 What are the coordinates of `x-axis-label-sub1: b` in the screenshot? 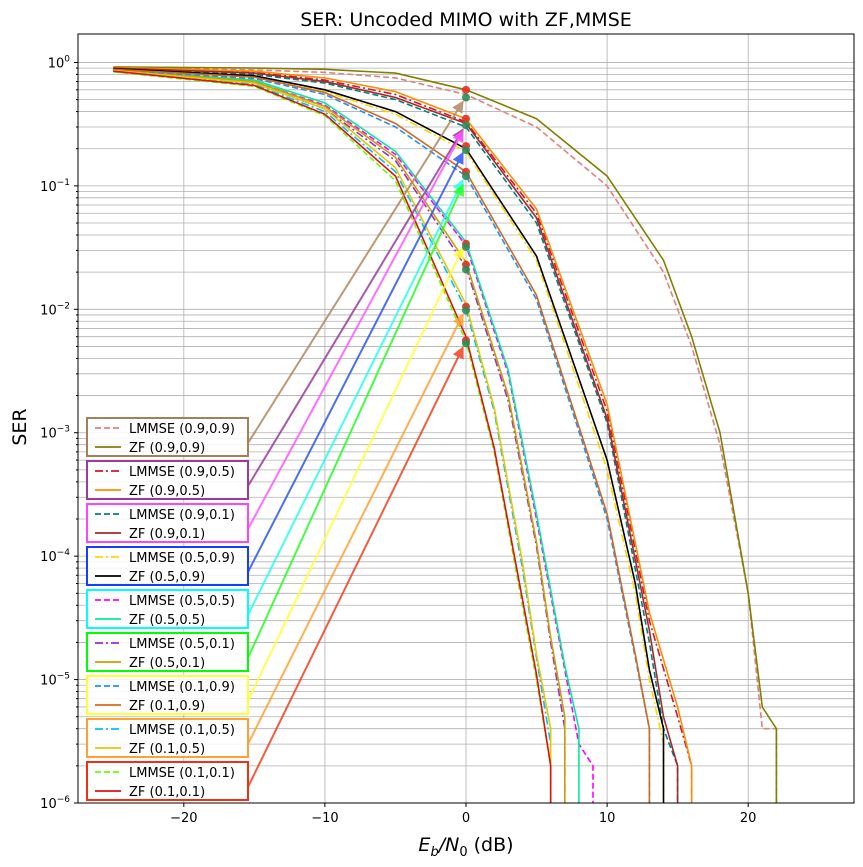 It's located at (434, 852).